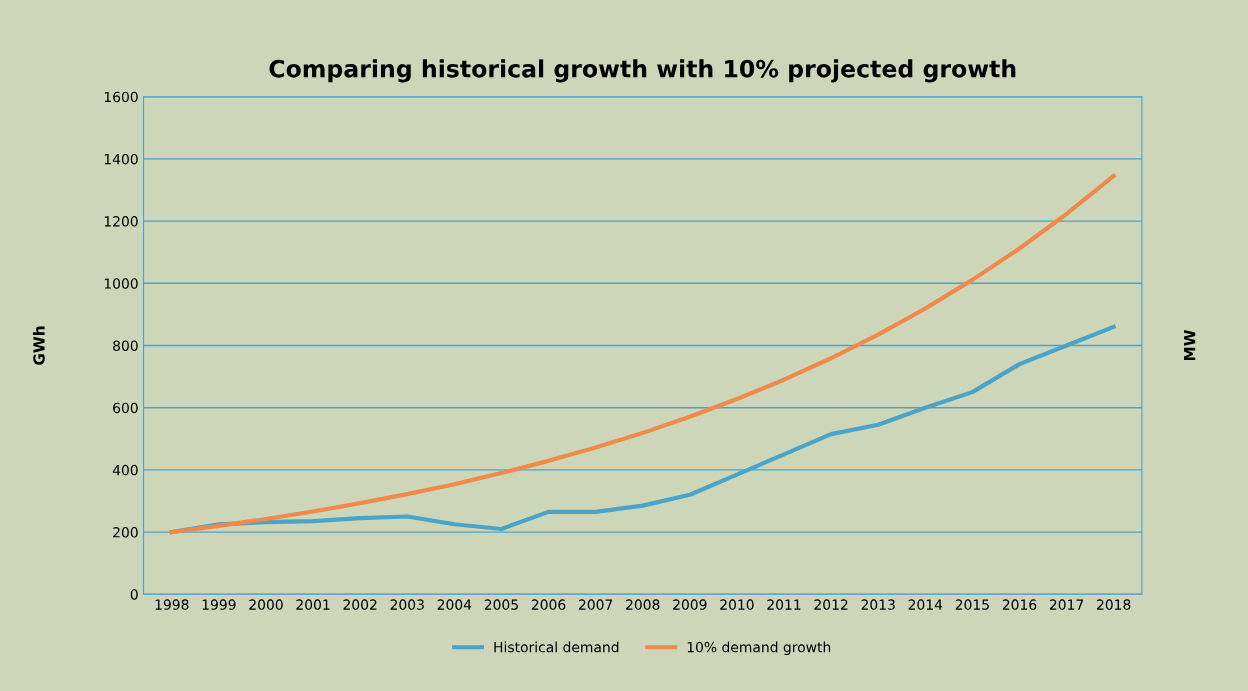 This screenshot has height=691, width=1248. Describe the element at coordinates (1066, 604) in the screenshot. I see `x-tick-label: 2017` at that location.